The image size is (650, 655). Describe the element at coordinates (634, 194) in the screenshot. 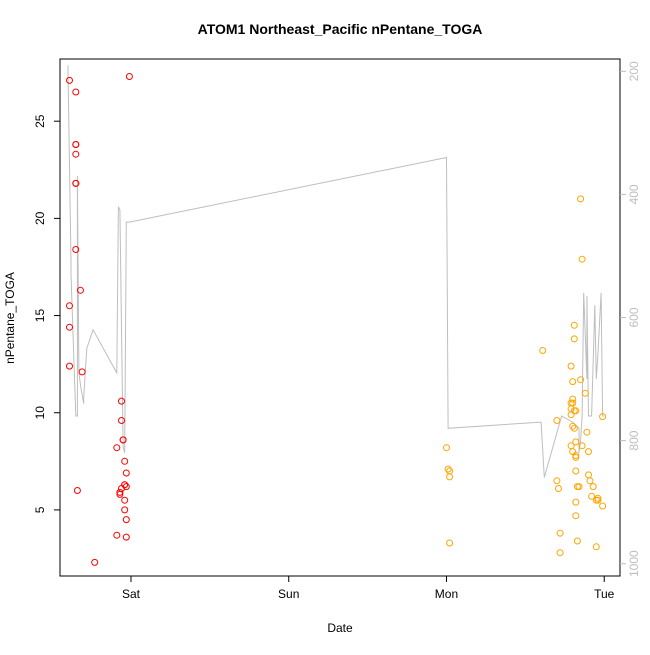

I see `right-tick-label: 400` at that location.